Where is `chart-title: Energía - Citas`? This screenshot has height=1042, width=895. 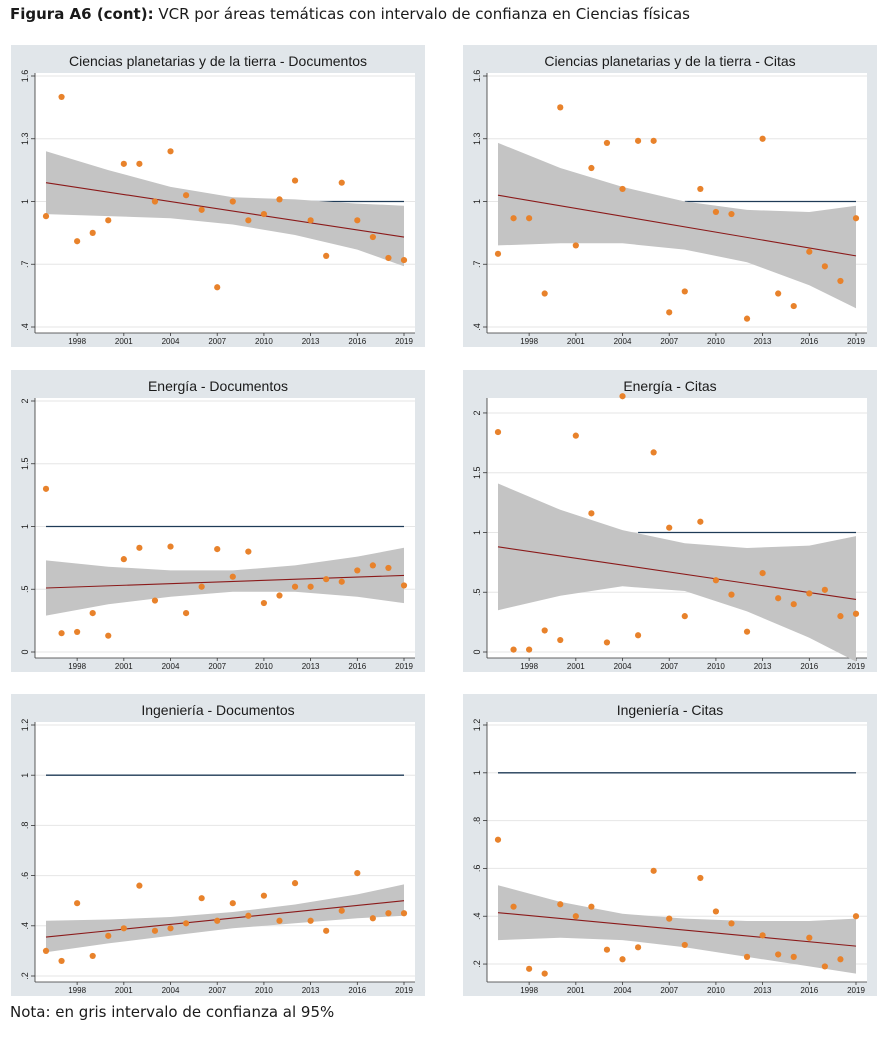 chart-title: Energía - Citas is located at coordinates (669, 386).